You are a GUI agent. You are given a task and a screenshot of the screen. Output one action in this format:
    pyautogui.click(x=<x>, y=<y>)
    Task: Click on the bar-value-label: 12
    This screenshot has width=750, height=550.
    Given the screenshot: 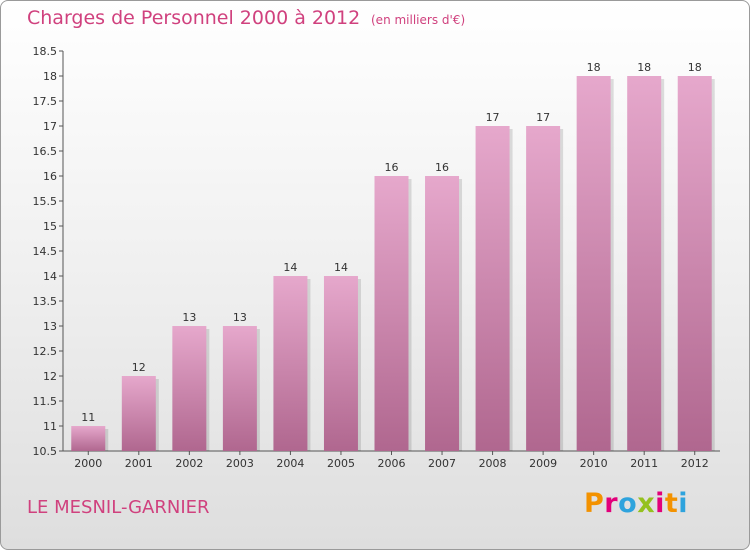 What is the action you would take?
    pyautogui.click(x=139, y=367)
    